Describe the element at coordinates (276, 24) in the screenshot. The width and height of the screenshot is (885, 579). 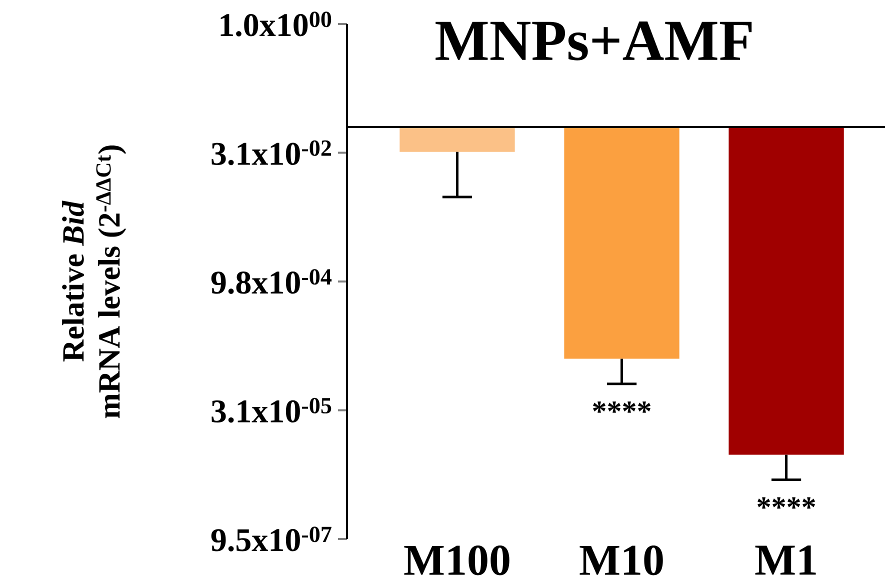
I see `y-tick-label: 1.0x10$^{00}$` at that location.